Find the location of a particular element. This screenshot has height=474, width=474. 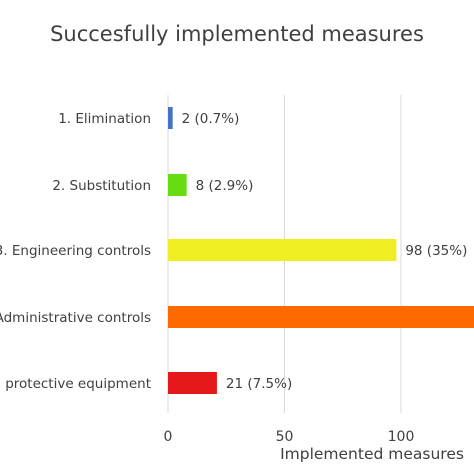

x-tick-label: 0 is located at coordinates (168, 437).